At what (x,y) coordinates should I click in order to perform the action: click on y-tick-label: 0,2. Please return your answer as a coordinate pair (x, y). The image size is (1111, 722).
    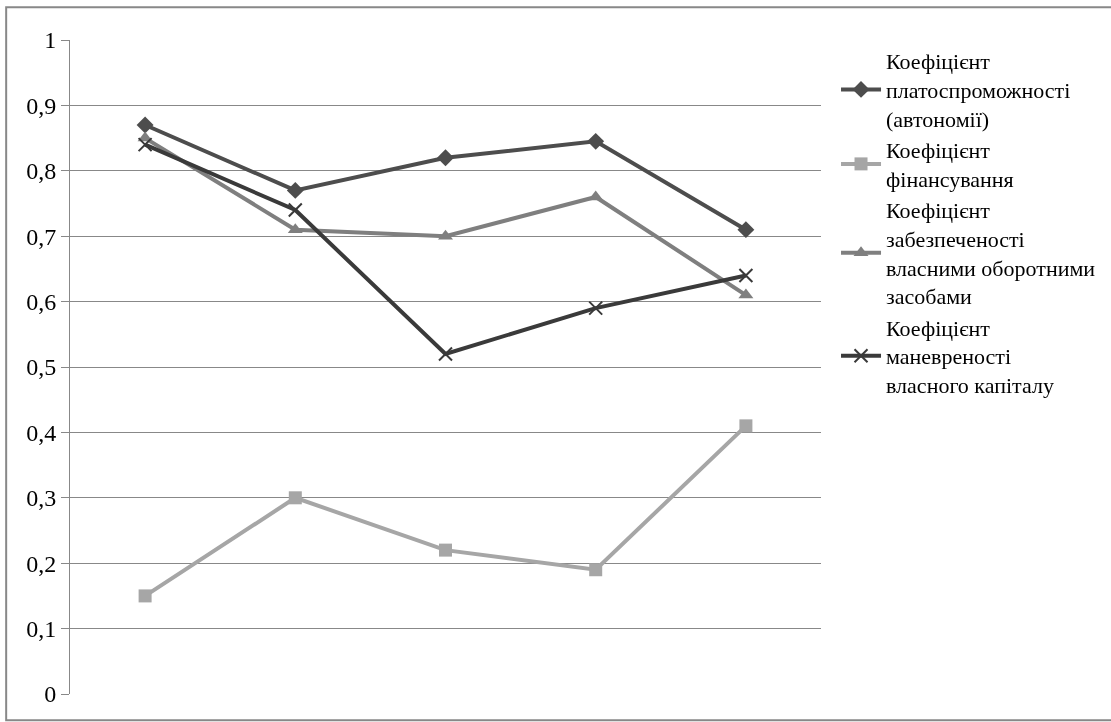
    Looking at the image, I should click on (41, 563).